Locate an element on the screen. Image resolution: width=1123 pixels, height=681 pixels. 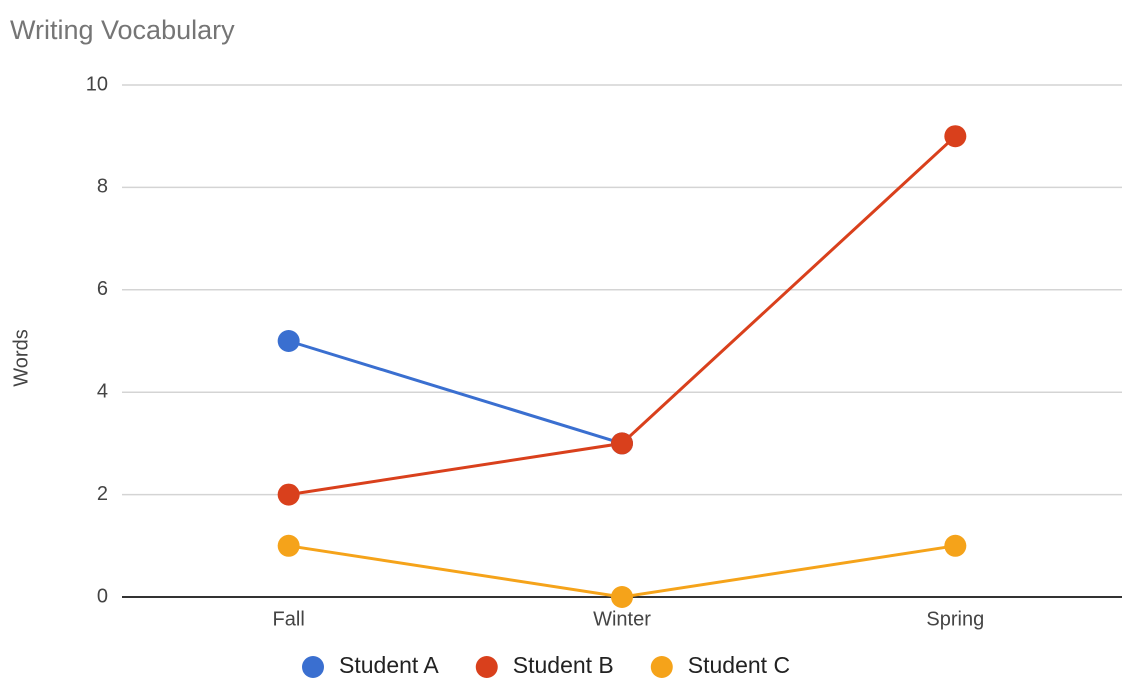
y-axis-label: Words is located at coordinates (21, 357).